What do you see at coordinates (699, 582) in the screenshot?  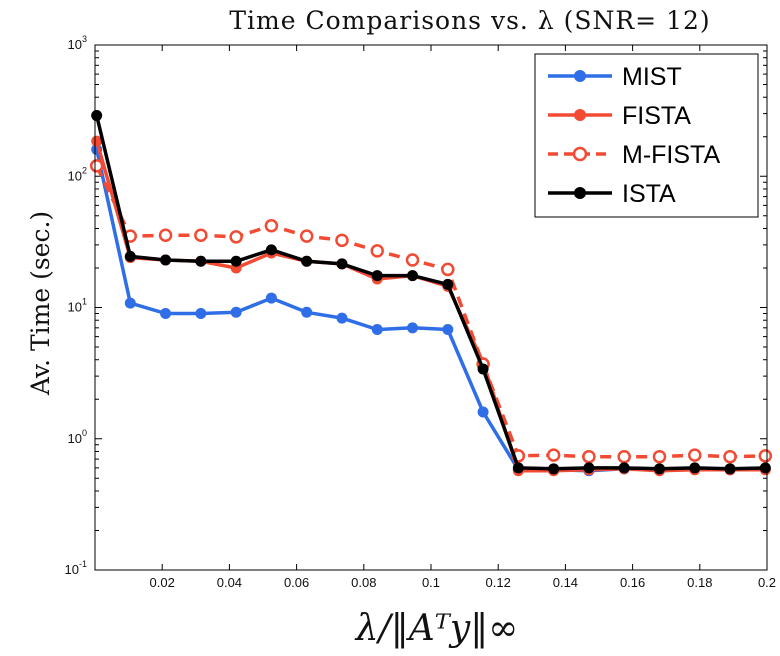 I see `x-tick-label: 0.18` at bounding box center [699, 582].